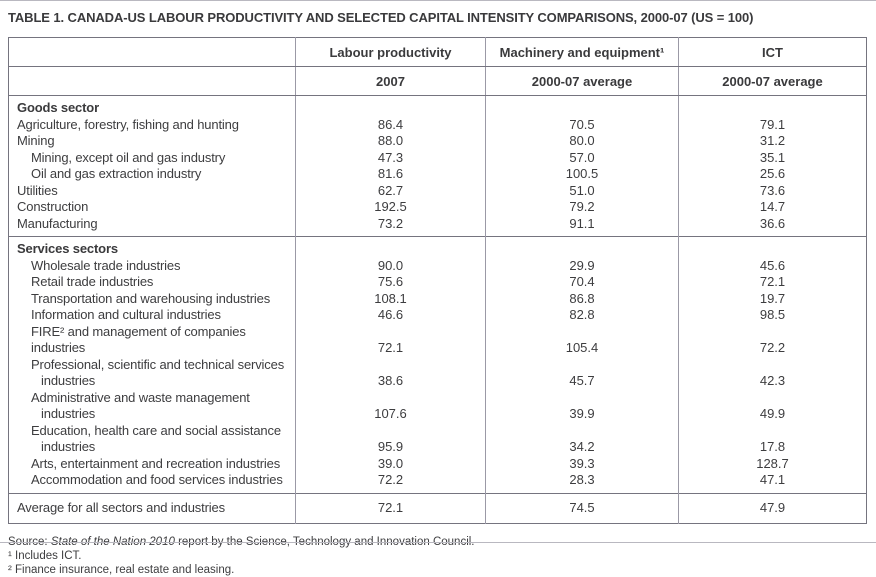 This screenshot has height=577, width=876. I want to click on row-label: Mining, so click(36, 140).